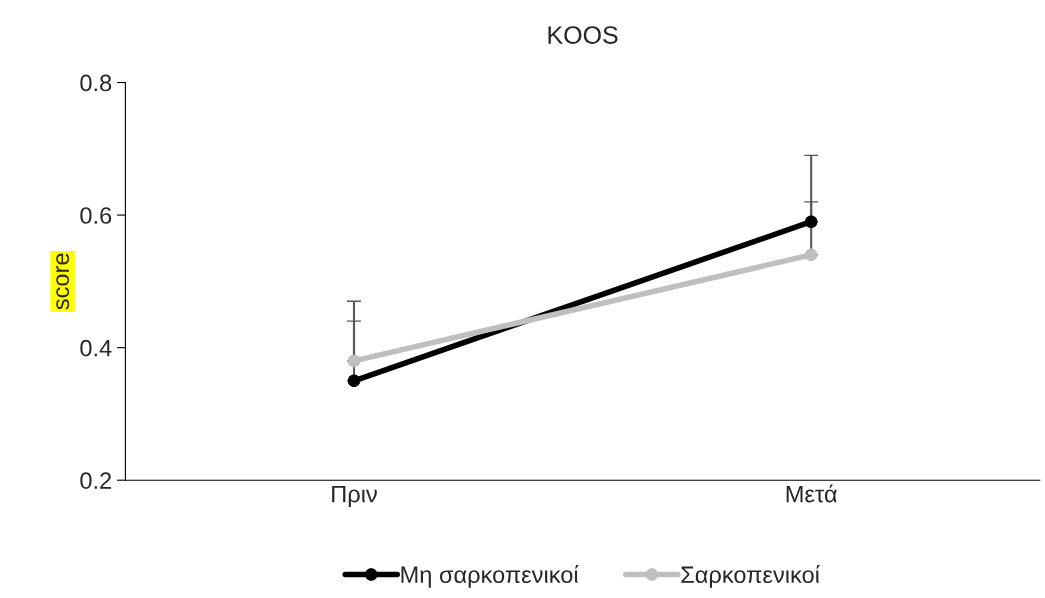 This screenshot has height=598, width=1045. What do you see at coordinates (811, 493) in the screenshot?
I see `x-tick-label: Μετά` at bounding box center [811, 493].